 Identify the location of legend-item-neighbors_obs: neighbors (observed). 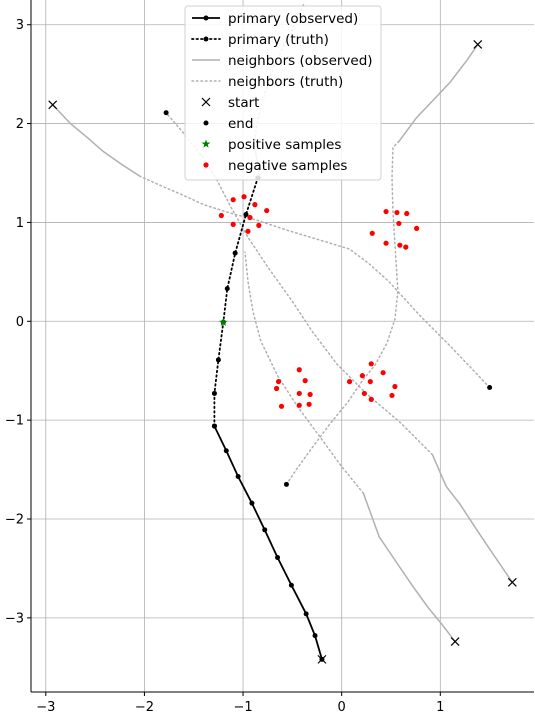
(282, 61).